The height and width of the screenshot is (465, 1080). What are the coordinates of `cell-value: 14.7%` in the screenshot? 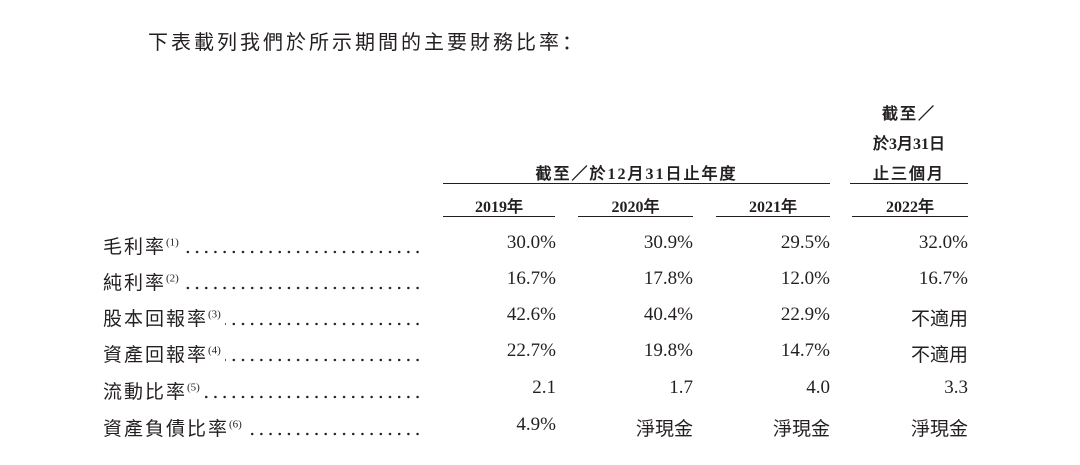 It's located at (805, 350).